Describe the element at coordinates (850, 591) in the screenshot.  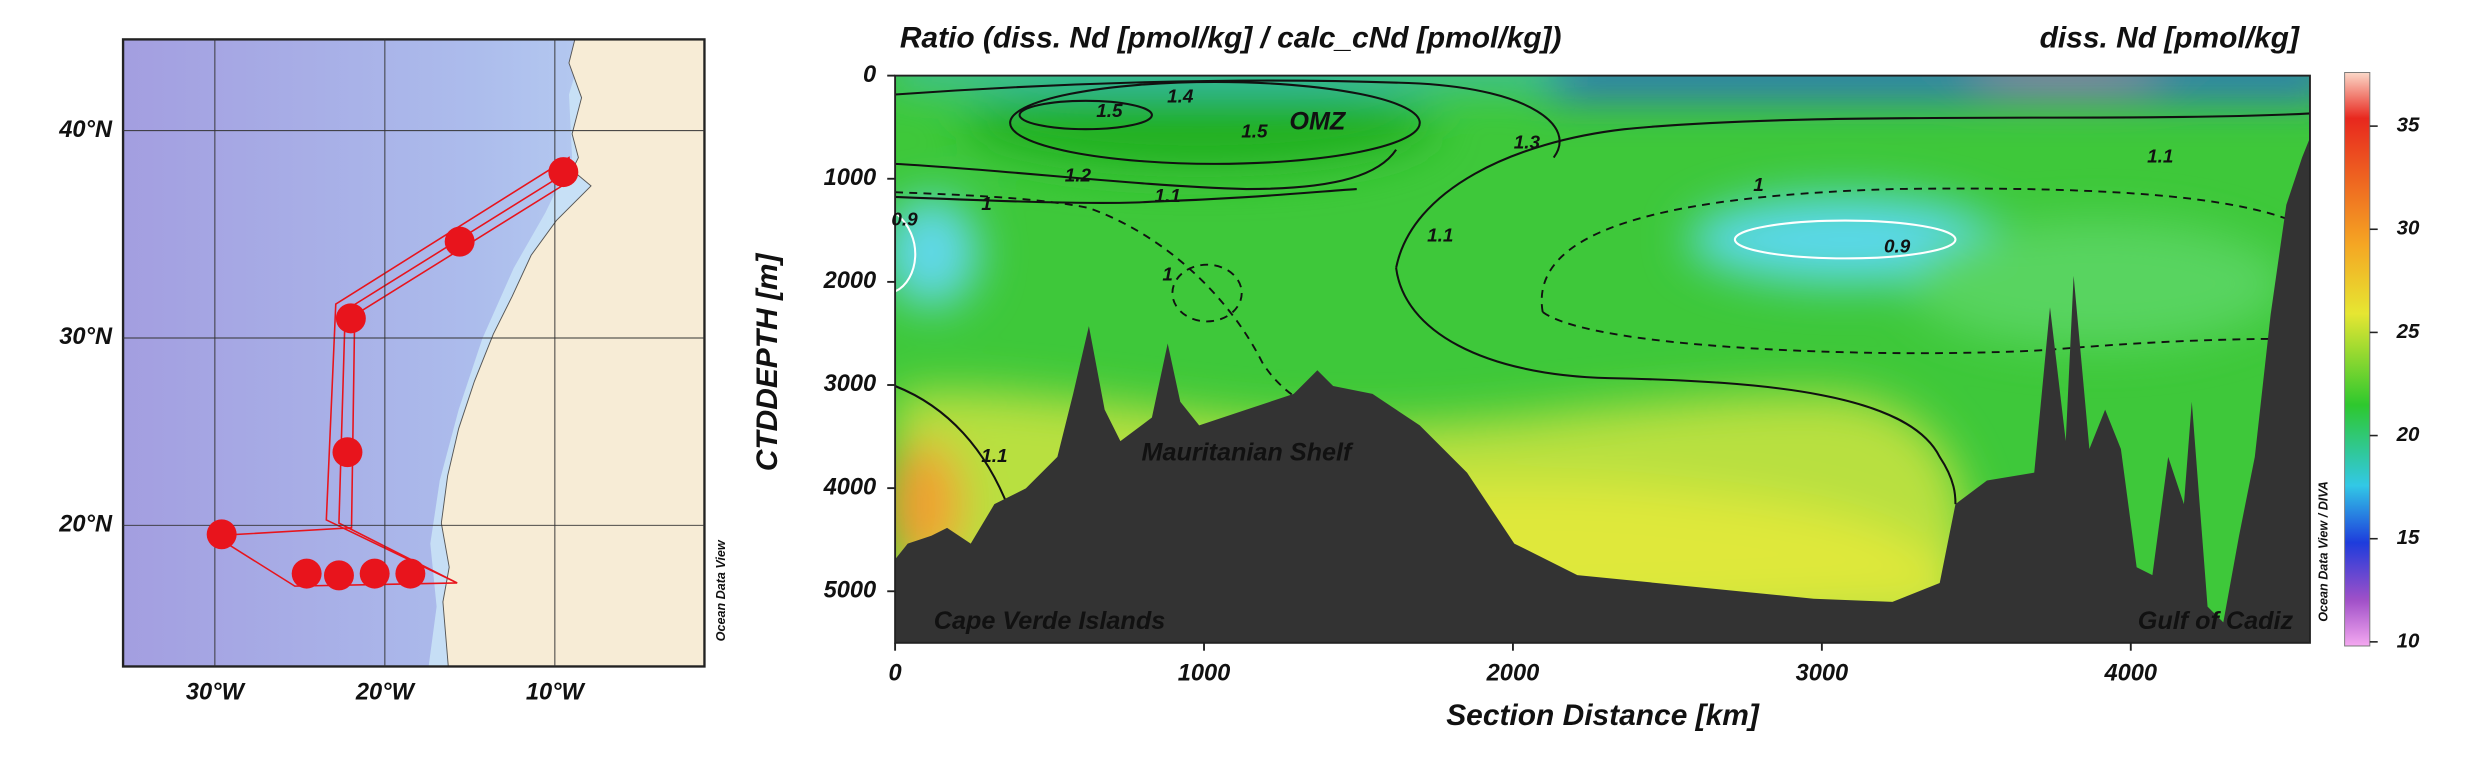
I see `y-tick-label: 5000` at that location.